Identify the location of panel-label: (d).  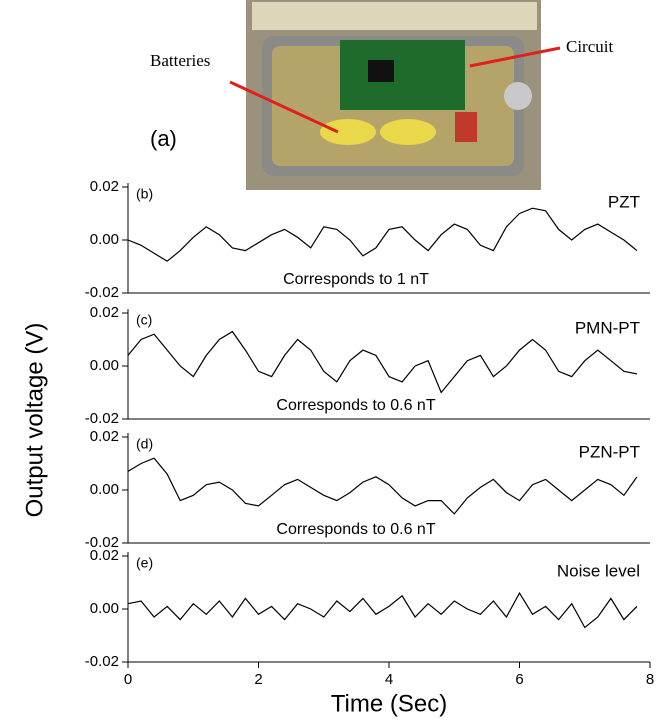
(144, 444).